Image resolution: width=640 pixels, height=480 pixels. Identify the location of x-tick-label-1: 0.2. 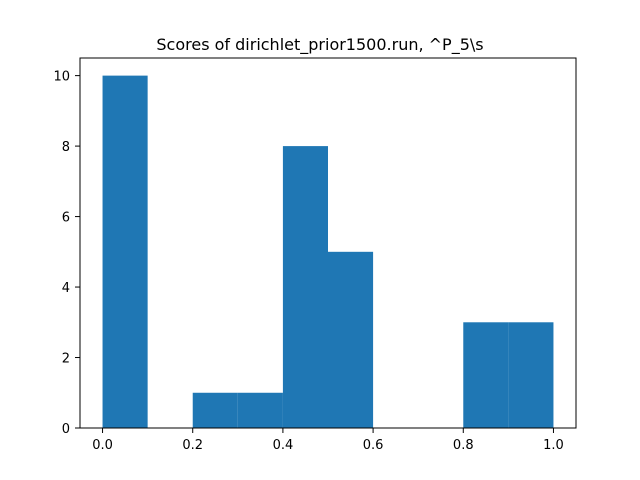
(192, 445).